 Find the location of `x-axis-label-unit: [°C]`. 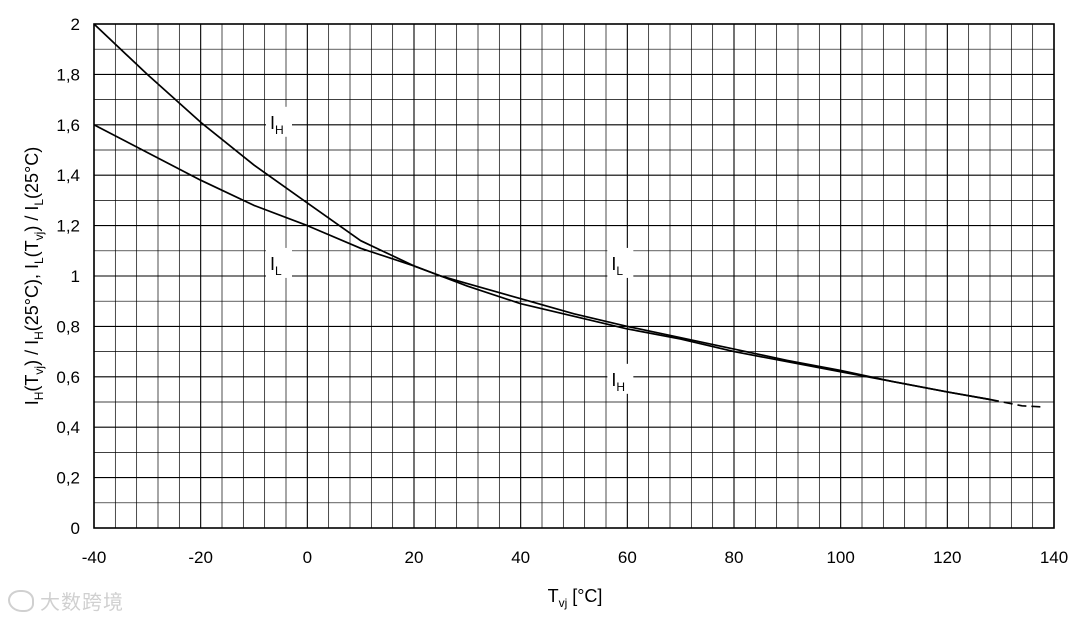

x-axis-label-unit: [°C] is located at coordinates (584, 596).